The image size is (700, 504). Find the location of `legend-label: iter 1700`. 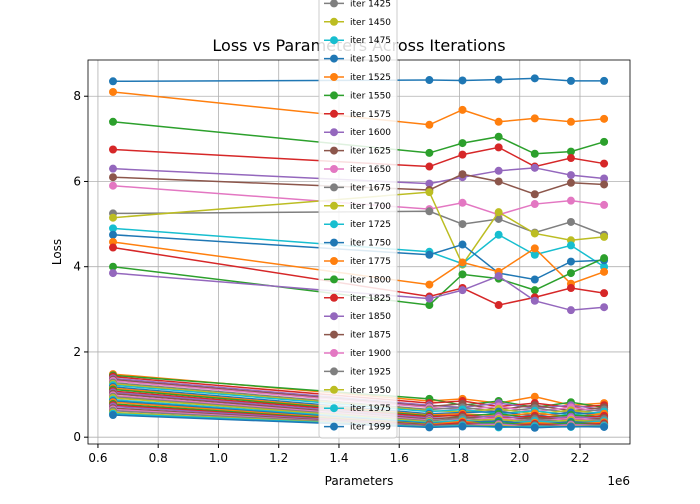

legend-label: iter 1700 is located at coordinates (370, 207).